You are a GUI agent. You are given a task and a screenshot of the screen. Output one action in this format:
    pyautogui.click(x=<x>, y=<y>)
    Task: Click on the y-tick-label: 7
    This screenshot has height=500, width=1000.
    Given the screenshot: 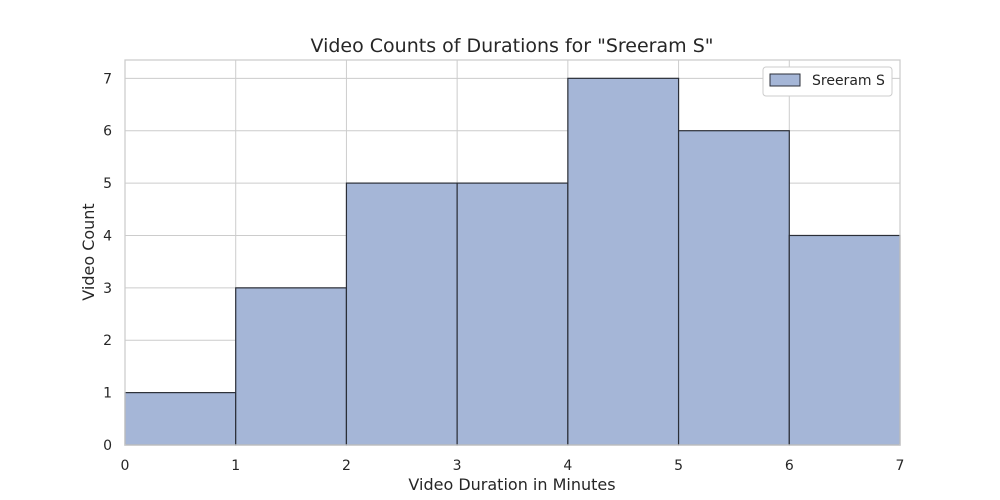 What is the action you would take?
    pyautogui.click(x=107, y=79)
    